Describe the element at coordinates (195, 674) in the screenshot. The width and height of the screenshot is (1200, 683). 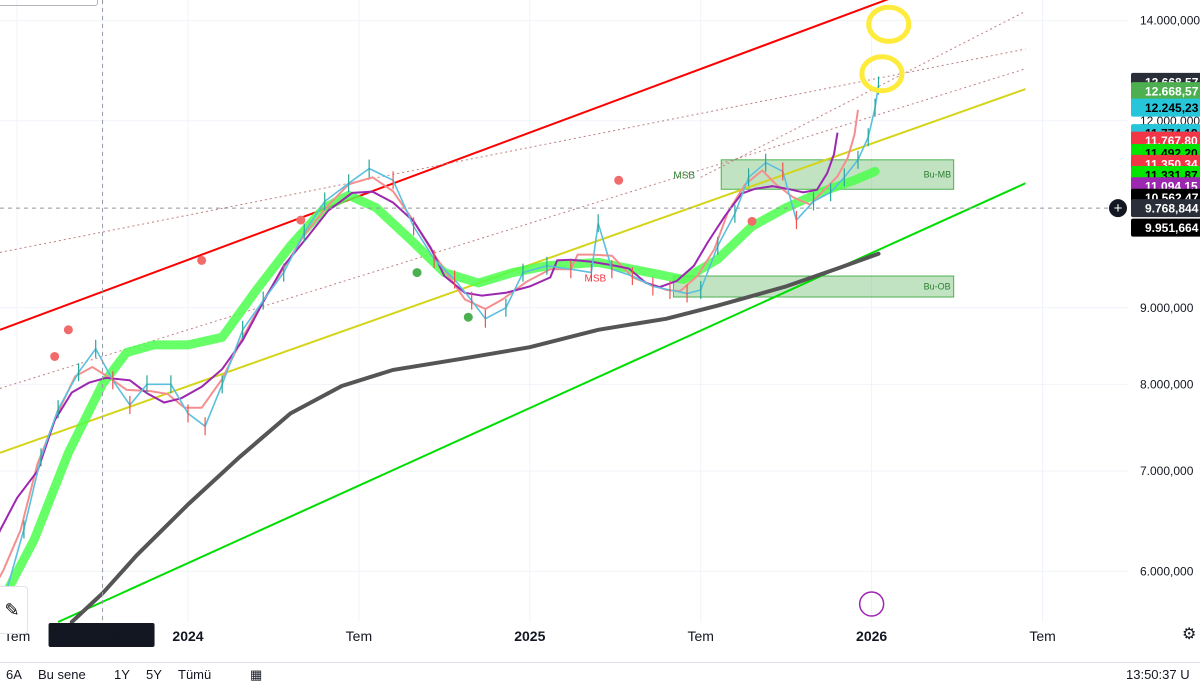
I see `range-all: Tümü` at that location.